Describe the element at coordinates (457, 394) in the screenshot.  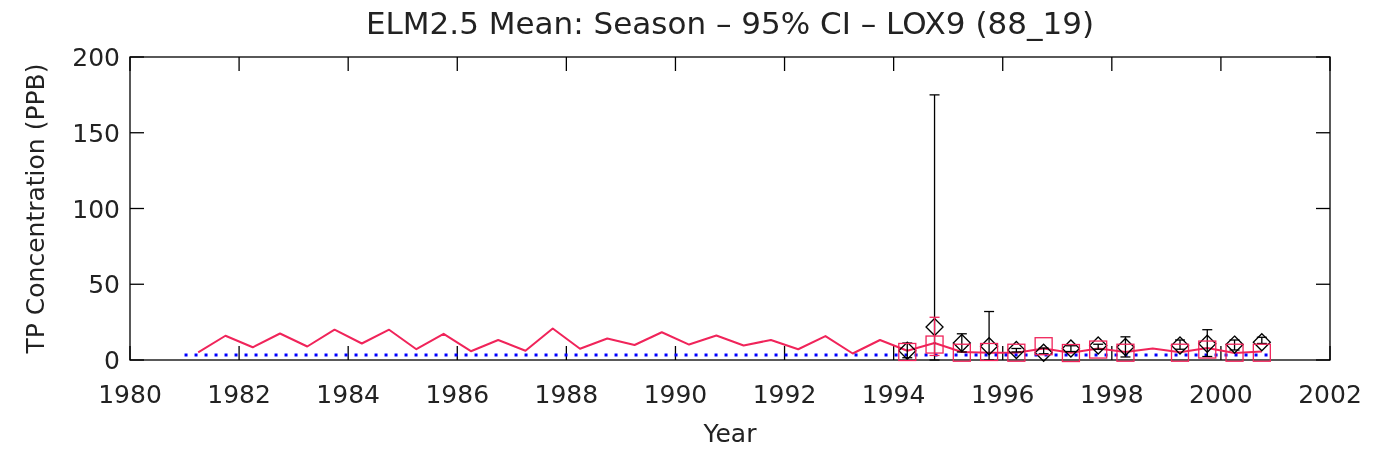
I see `x-tick-label: 1986` at that location.